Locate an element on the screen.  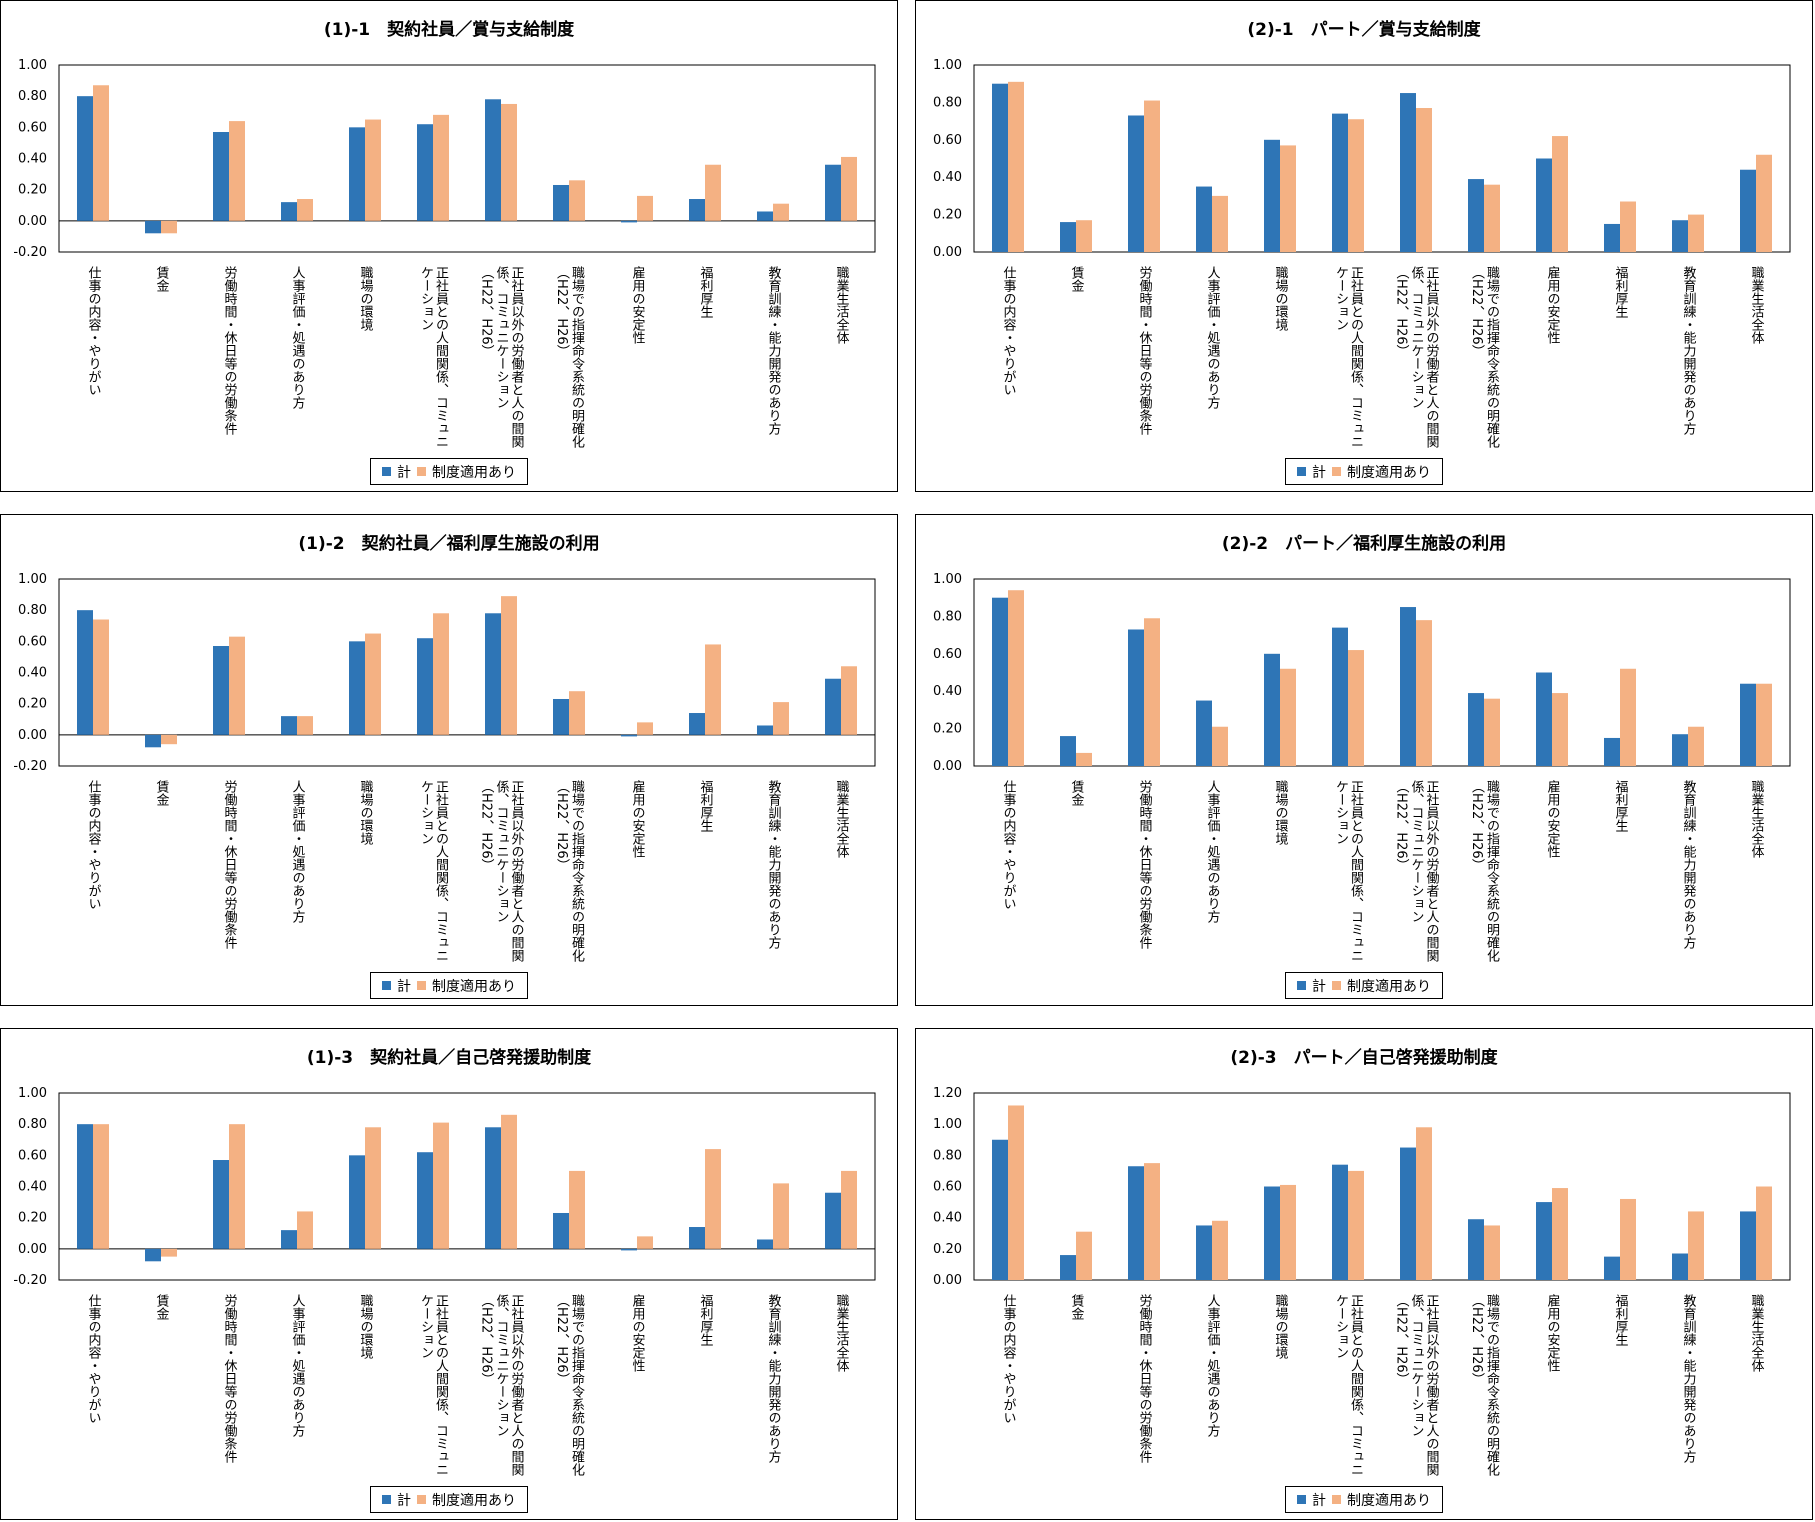
category-label: 福利厚生 is located at coordinates (706, 1320).